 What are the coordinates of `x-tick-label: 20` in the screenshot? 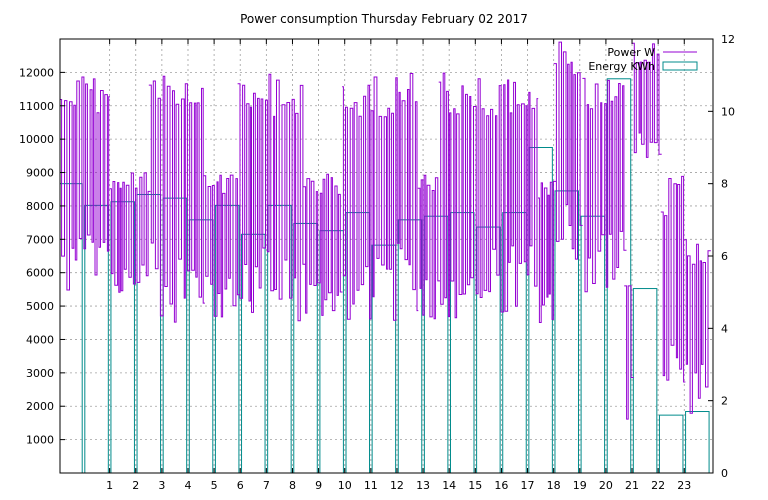 It's located at (606, 485).